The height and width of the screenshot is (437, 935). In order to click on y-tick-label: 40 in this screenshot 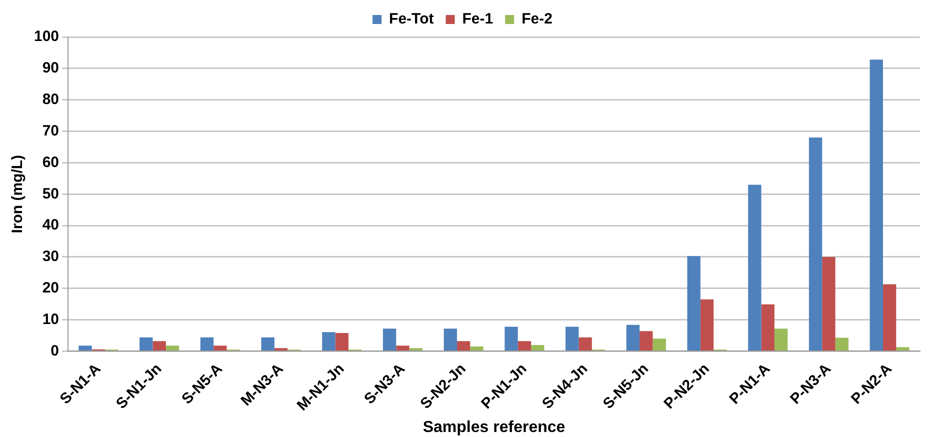, I will do `click(51, 225)`.